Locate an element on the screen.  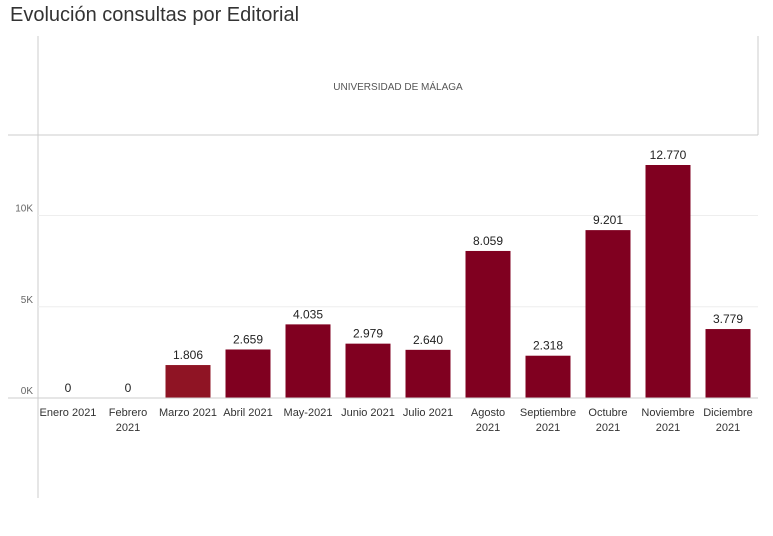
x-tick-label: Abril 2021 is located at coordinates (248, 413).